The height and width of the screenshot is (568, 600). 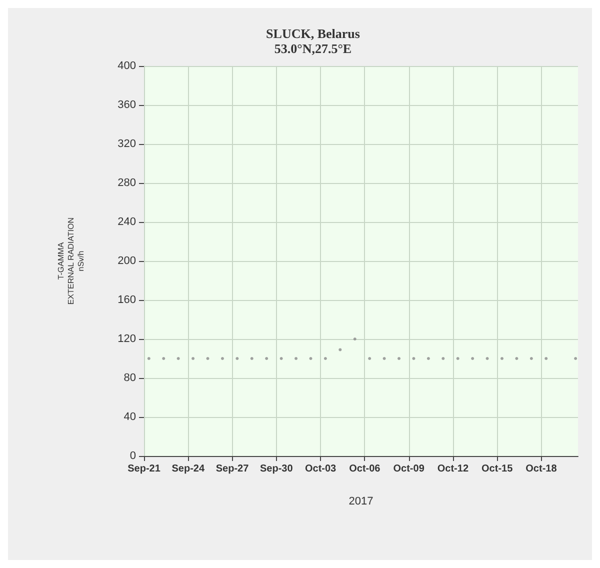 What do you see at coordinates (127, 144) in the screenshot?
I see `y-tick-label: 320` at bounding box center [127, 144].